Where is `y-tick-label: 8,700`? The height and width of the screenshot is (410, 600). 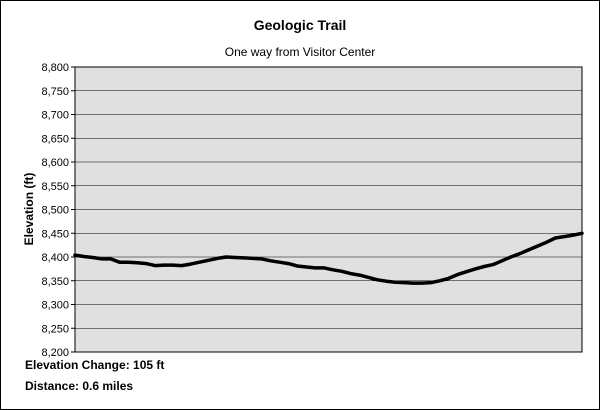 y-tick-label: 8,700 is located at coordinates (55, 116).